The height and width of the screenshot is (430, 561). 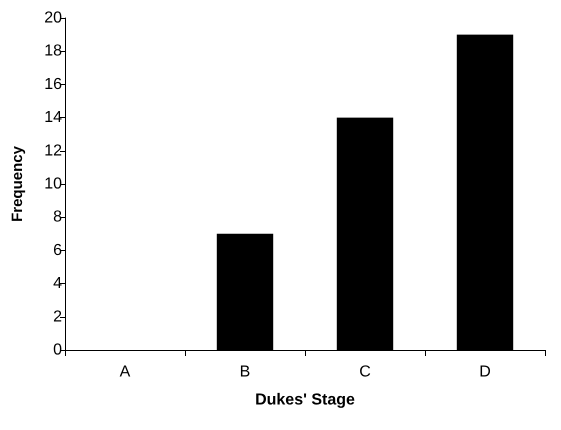 What do you see at coordinates (57, 350) in the screenshot?
I see `y-tick-label: 0` at bounding box center [57, 350].